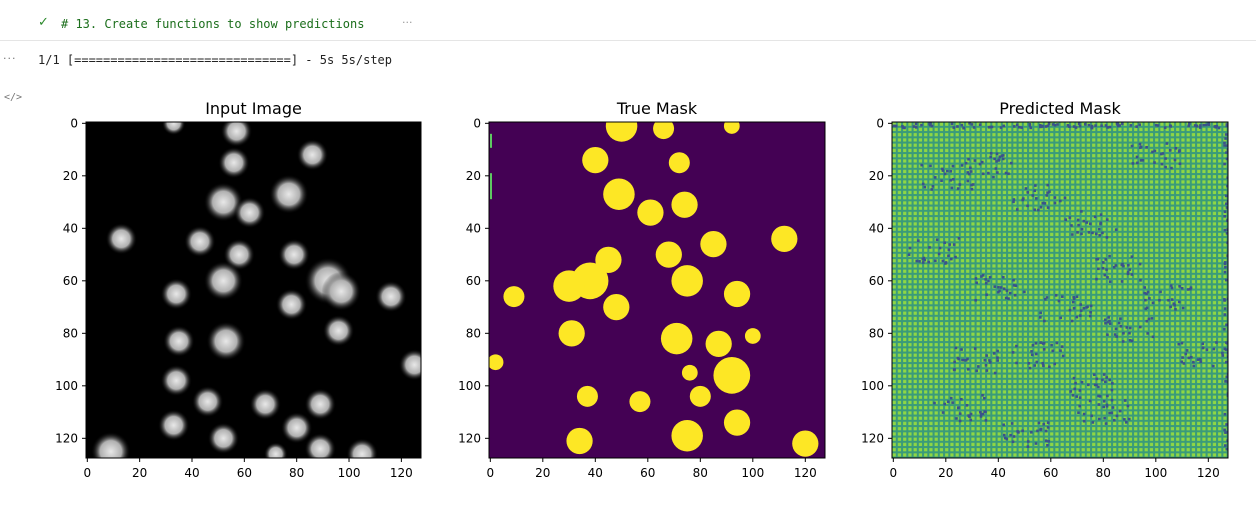 The image size is (1256, 523). What do you see at coordinates (87, 473) in the screenshot?
I see `x-tick-label: 0` at bounding box center [87, 473].